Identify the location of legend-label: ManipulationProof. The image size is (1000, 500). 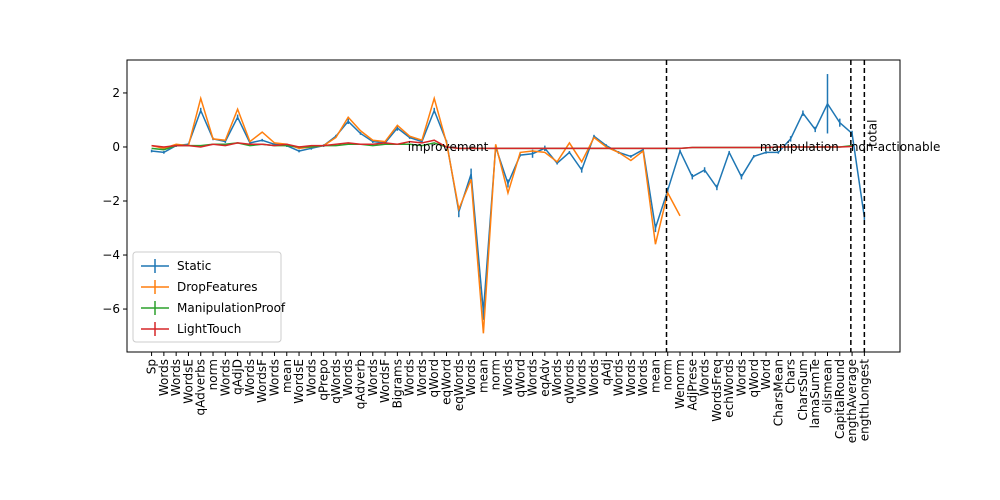
(231, 308).